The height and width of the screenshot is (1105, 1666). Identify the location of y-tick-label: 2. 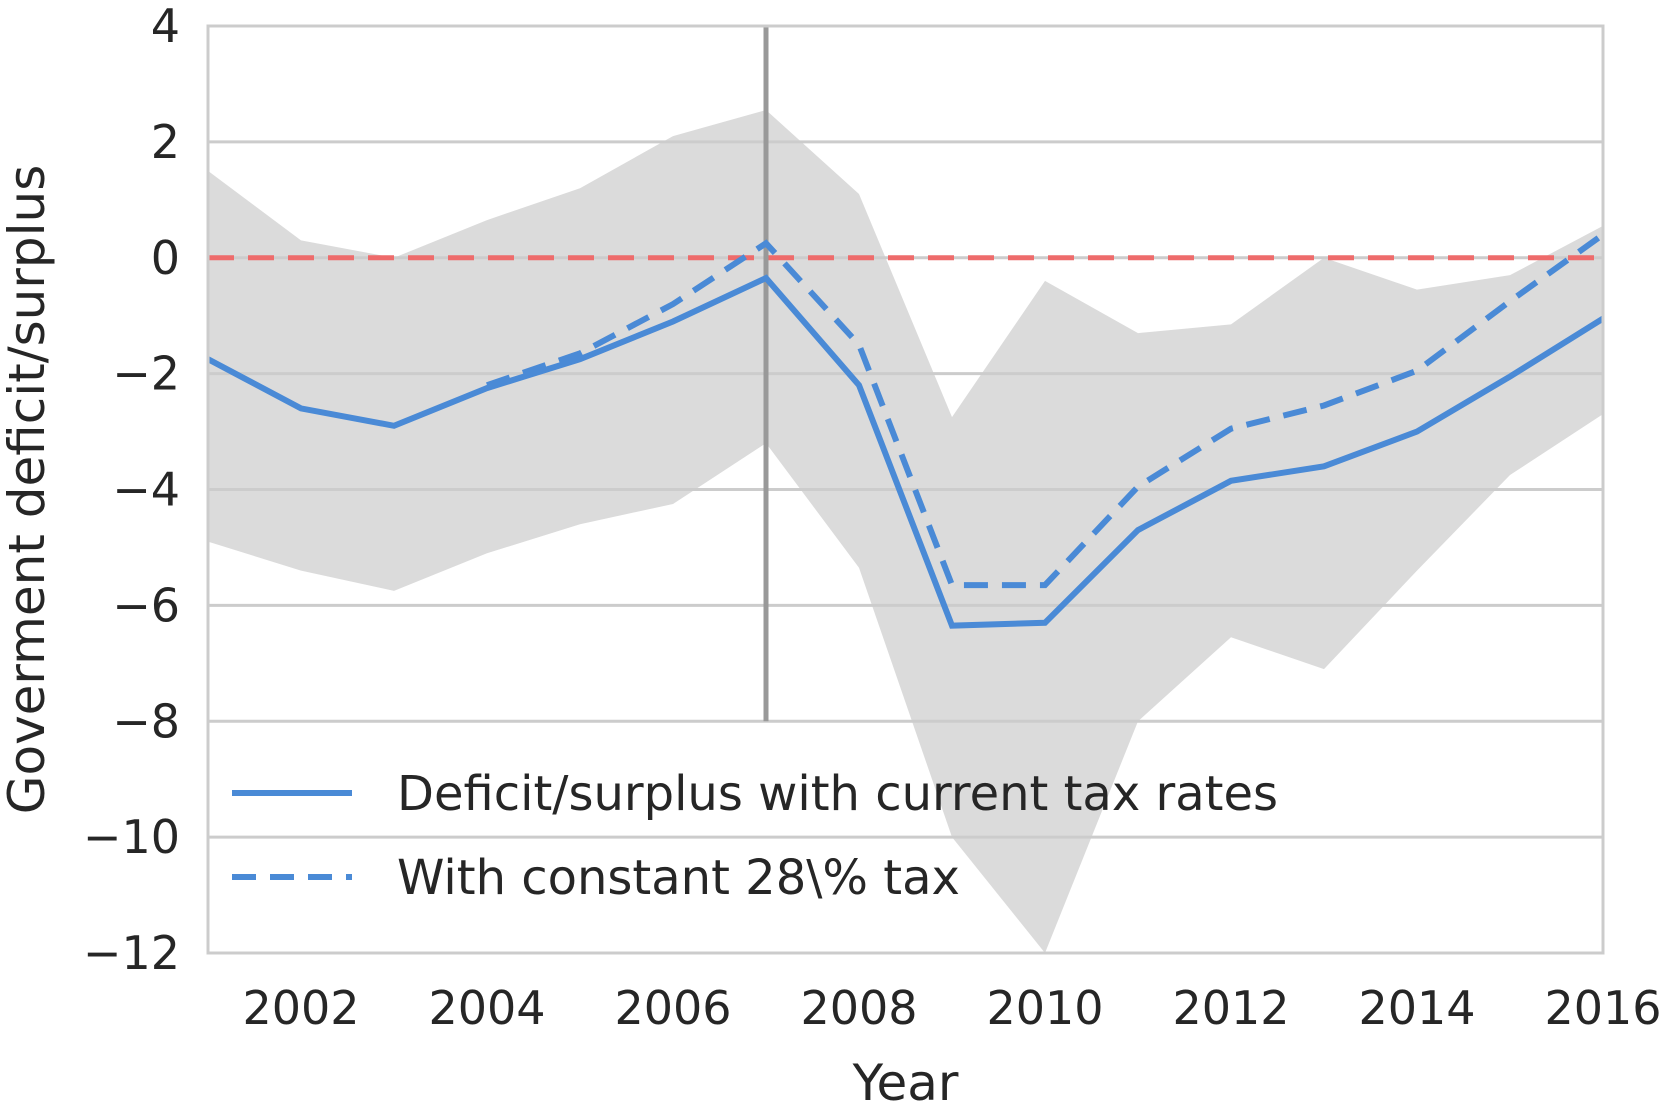
(165, 142).